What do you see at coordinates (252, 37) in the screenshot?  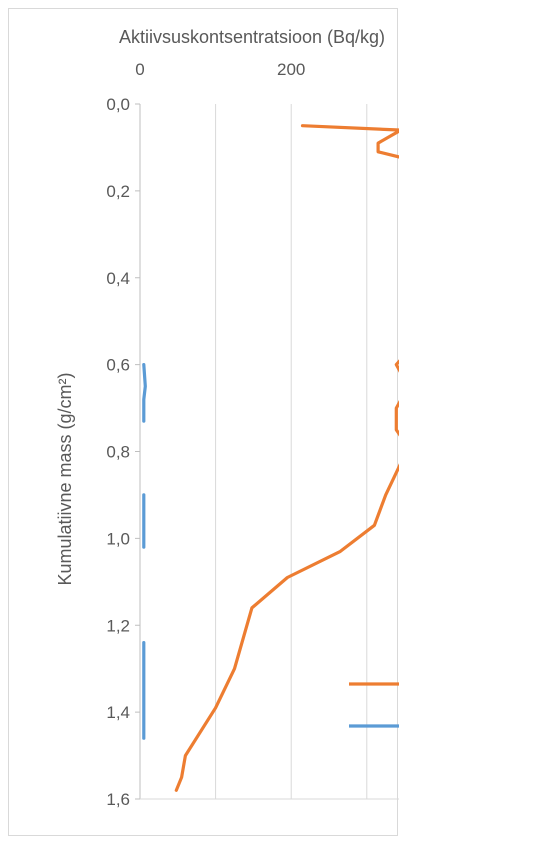 I see `x-axis-title: Aktiivsuskontsentratsioon (Bq/kg)` at bounding box center [252, 37].